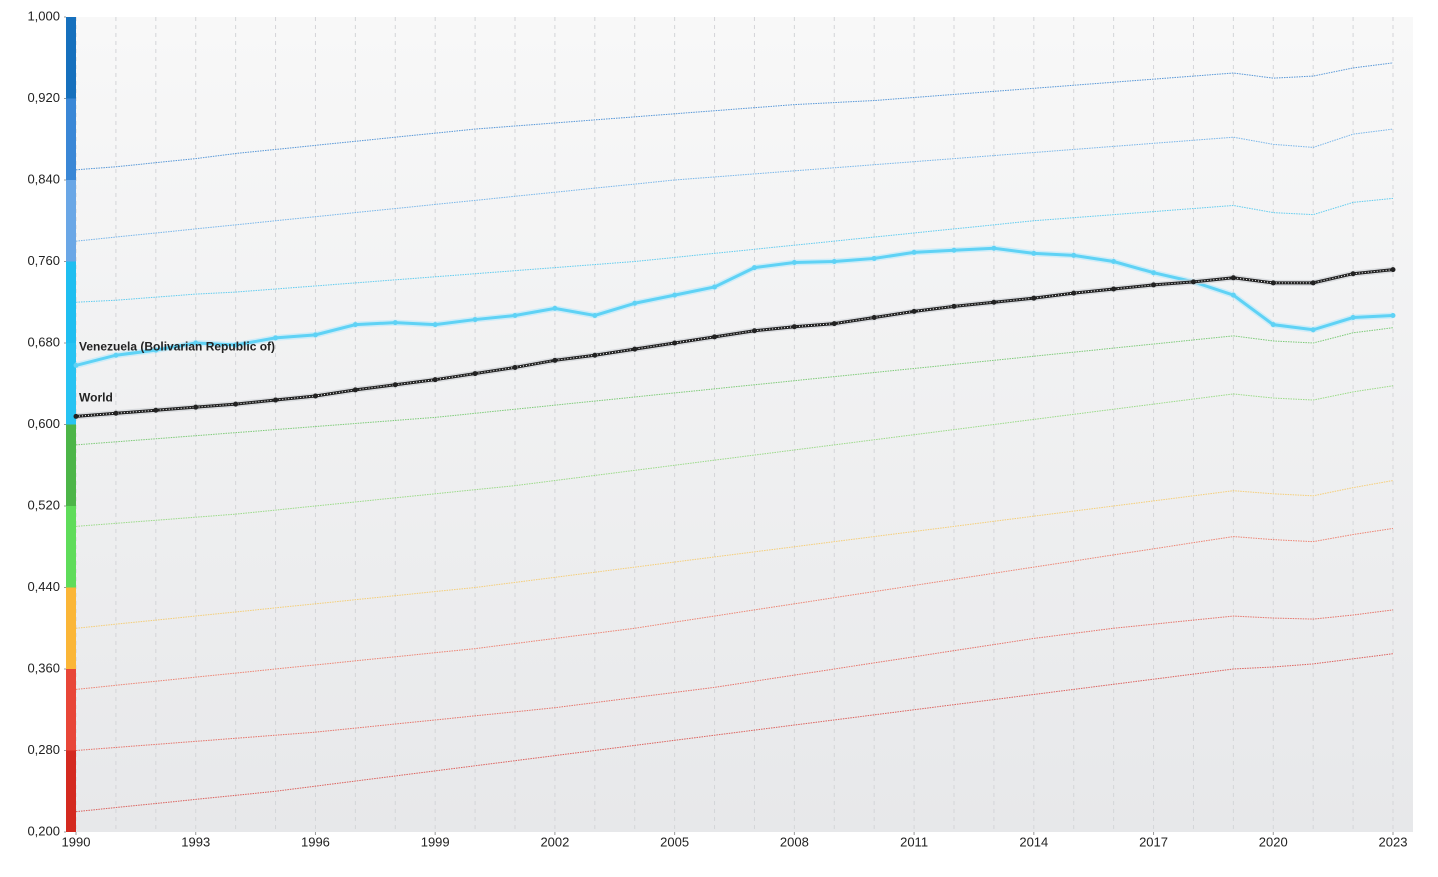 This screenshot has width=1438, height=877. Describe the element at coordinates (43, 504) in the screenshot. I see `y-tick-label: 0,520` at that location.